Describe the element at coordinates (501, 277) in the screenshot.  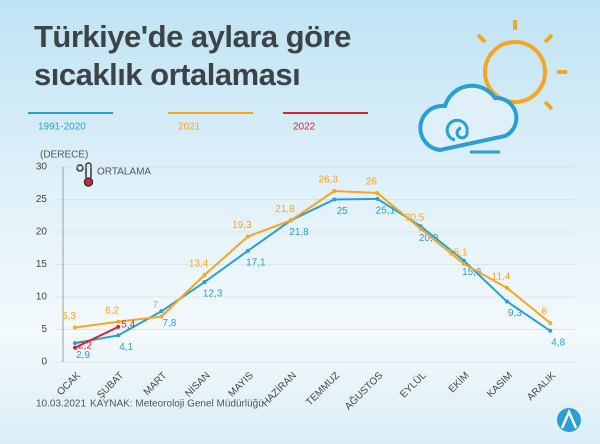
I see `data-label: 11,4` at that location.